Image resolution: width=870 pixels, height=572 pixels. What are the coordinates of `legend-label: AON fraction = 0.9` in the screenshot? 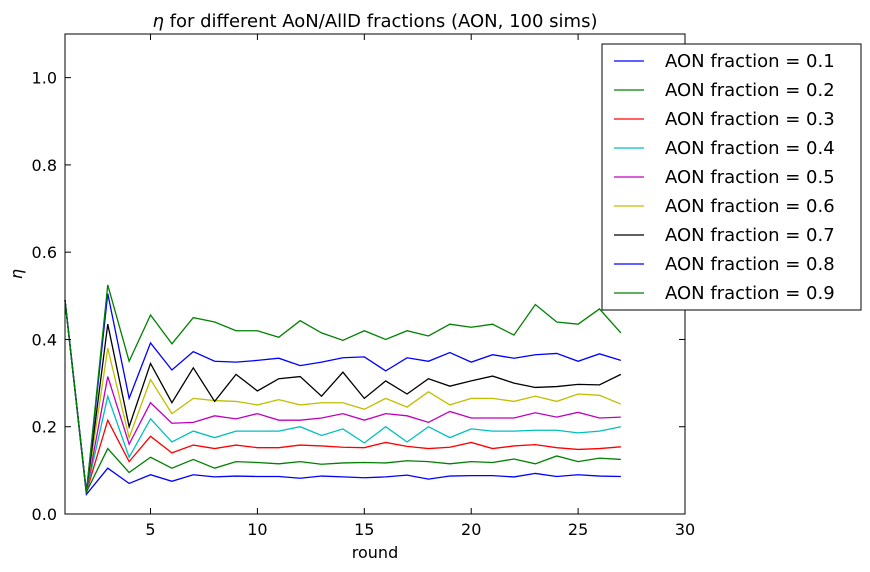 It's located at (750, 293).